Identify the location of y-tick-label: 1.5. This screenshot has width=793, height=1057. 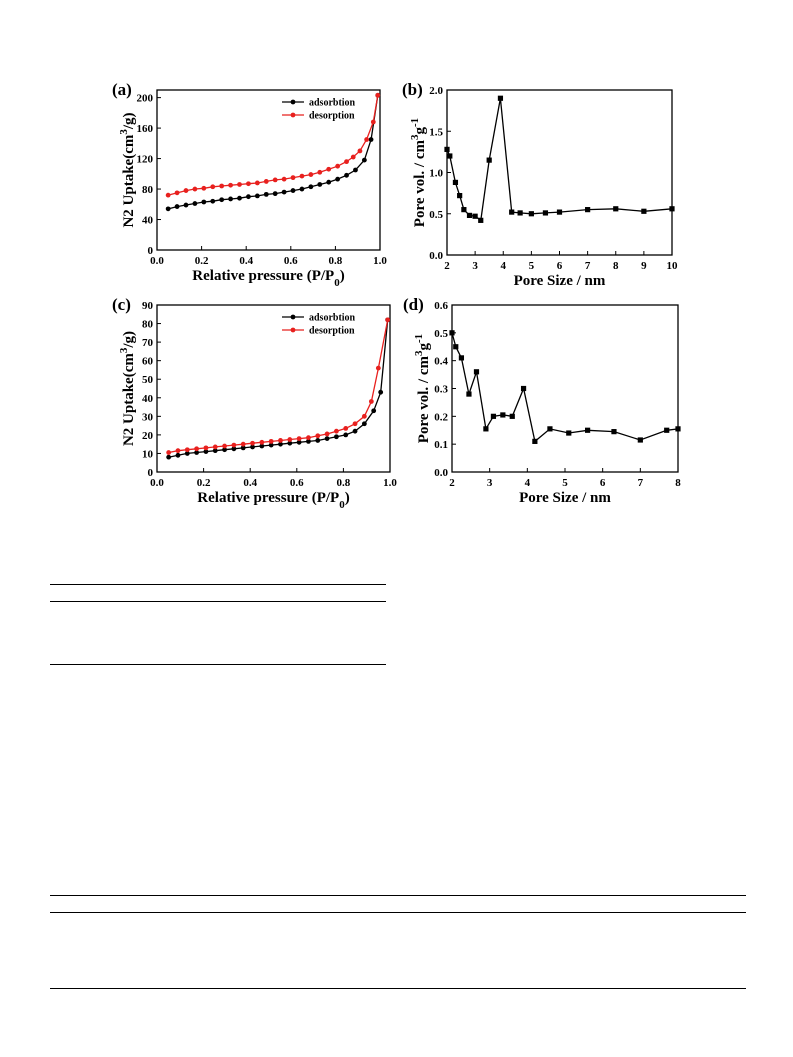
(436, 132).